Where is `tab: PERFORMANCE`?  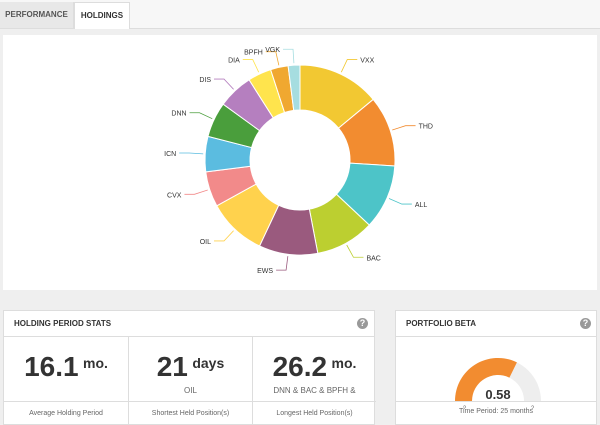
tab: PERFORMANCE is located at coordinates (37, 15).